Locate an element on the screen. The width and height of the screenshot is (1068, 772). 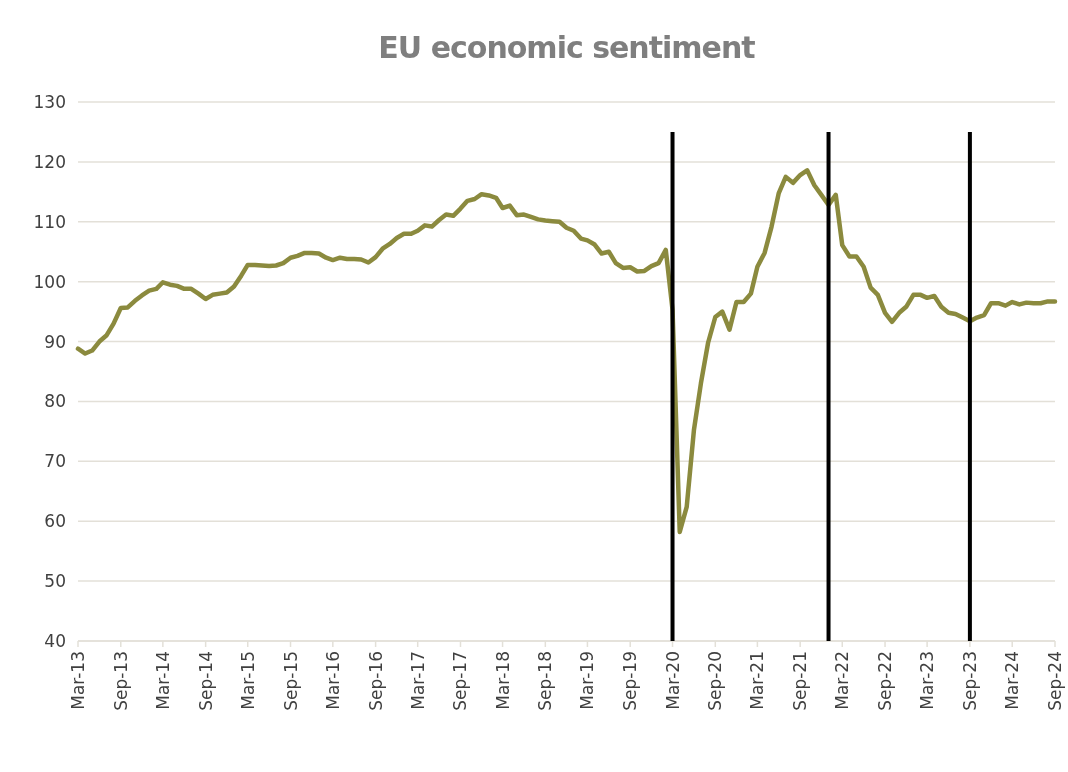
x-tick-label: Mar-13 is located at coordinates (78, 680).